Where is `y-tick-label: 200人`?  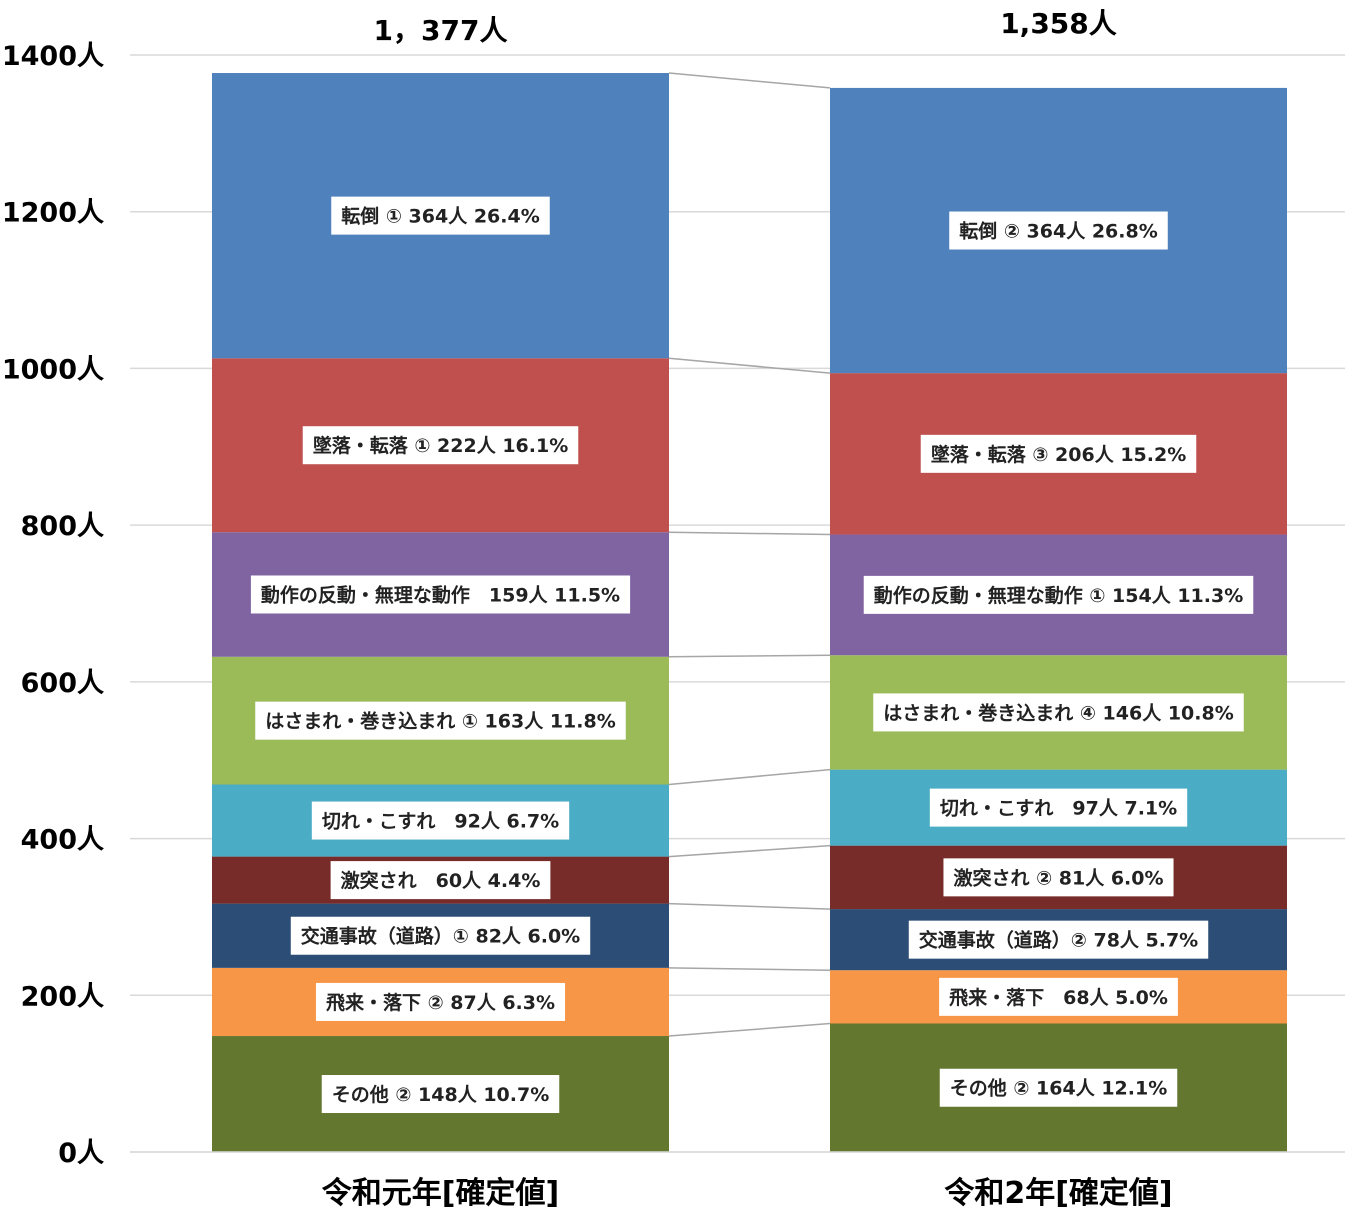
y-tick-label: 200人 is located at coordinates (62, 996).